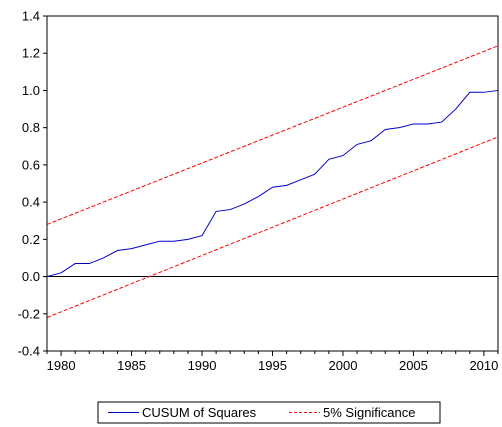 The height and width of the screenshot is (427, 502). What do you see at coordinates (31, 16) in the screenshot?
I see `y-tick-label: 1.4` at bounding box center [31, 16].